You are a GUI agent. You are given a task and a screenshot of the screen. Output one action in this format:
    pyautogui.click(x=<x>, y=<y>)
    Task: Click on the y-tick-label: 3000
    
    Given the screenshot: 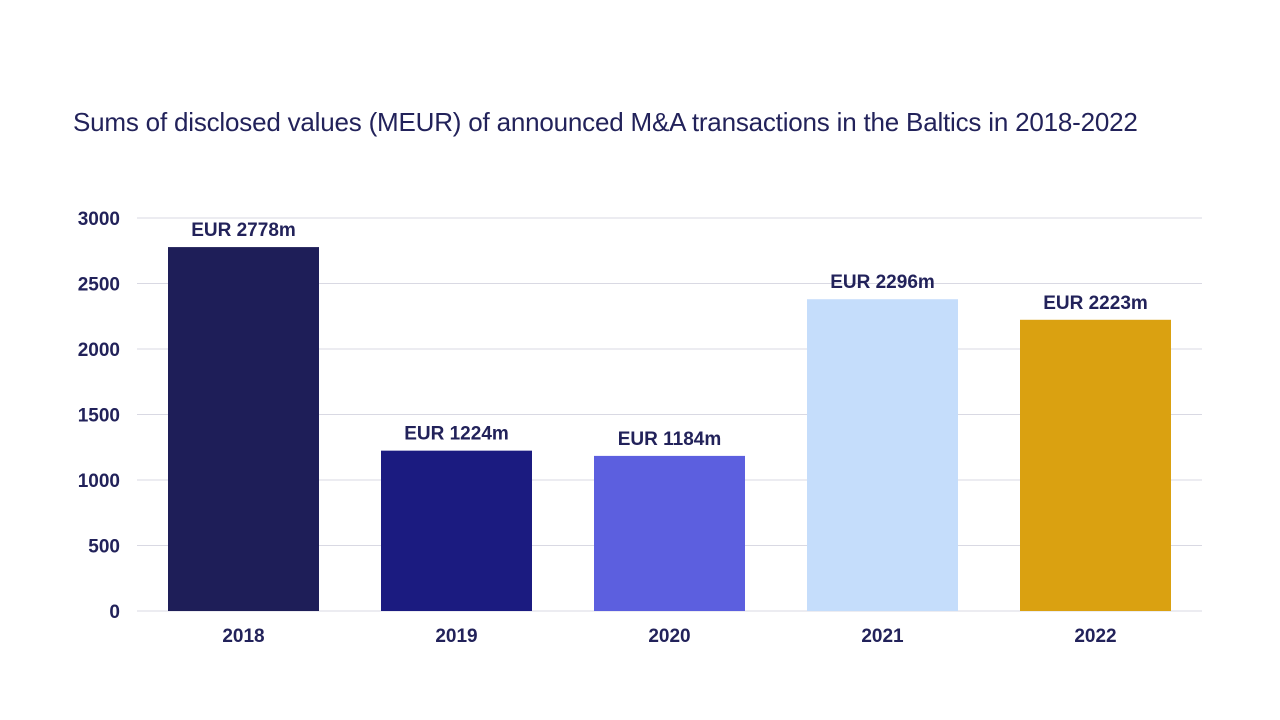 What is the action you would take?
    pyautogui.click(x=99, y=219)
    